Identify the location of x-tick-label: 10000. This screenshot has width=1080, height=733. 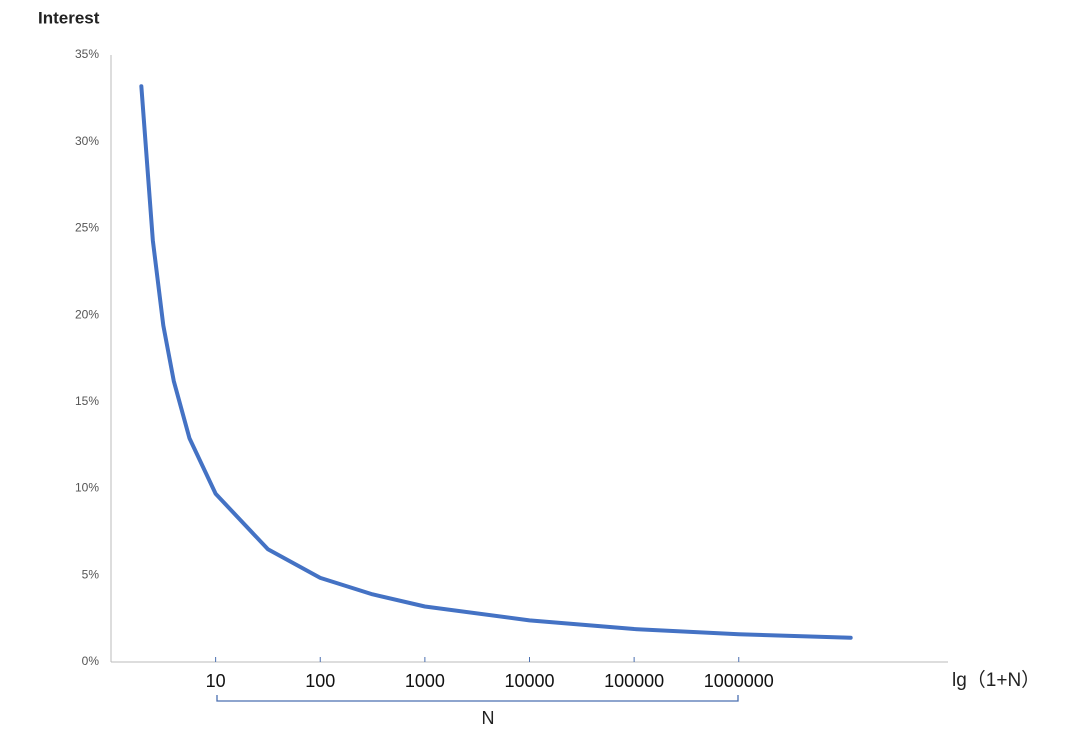
(529, 681).